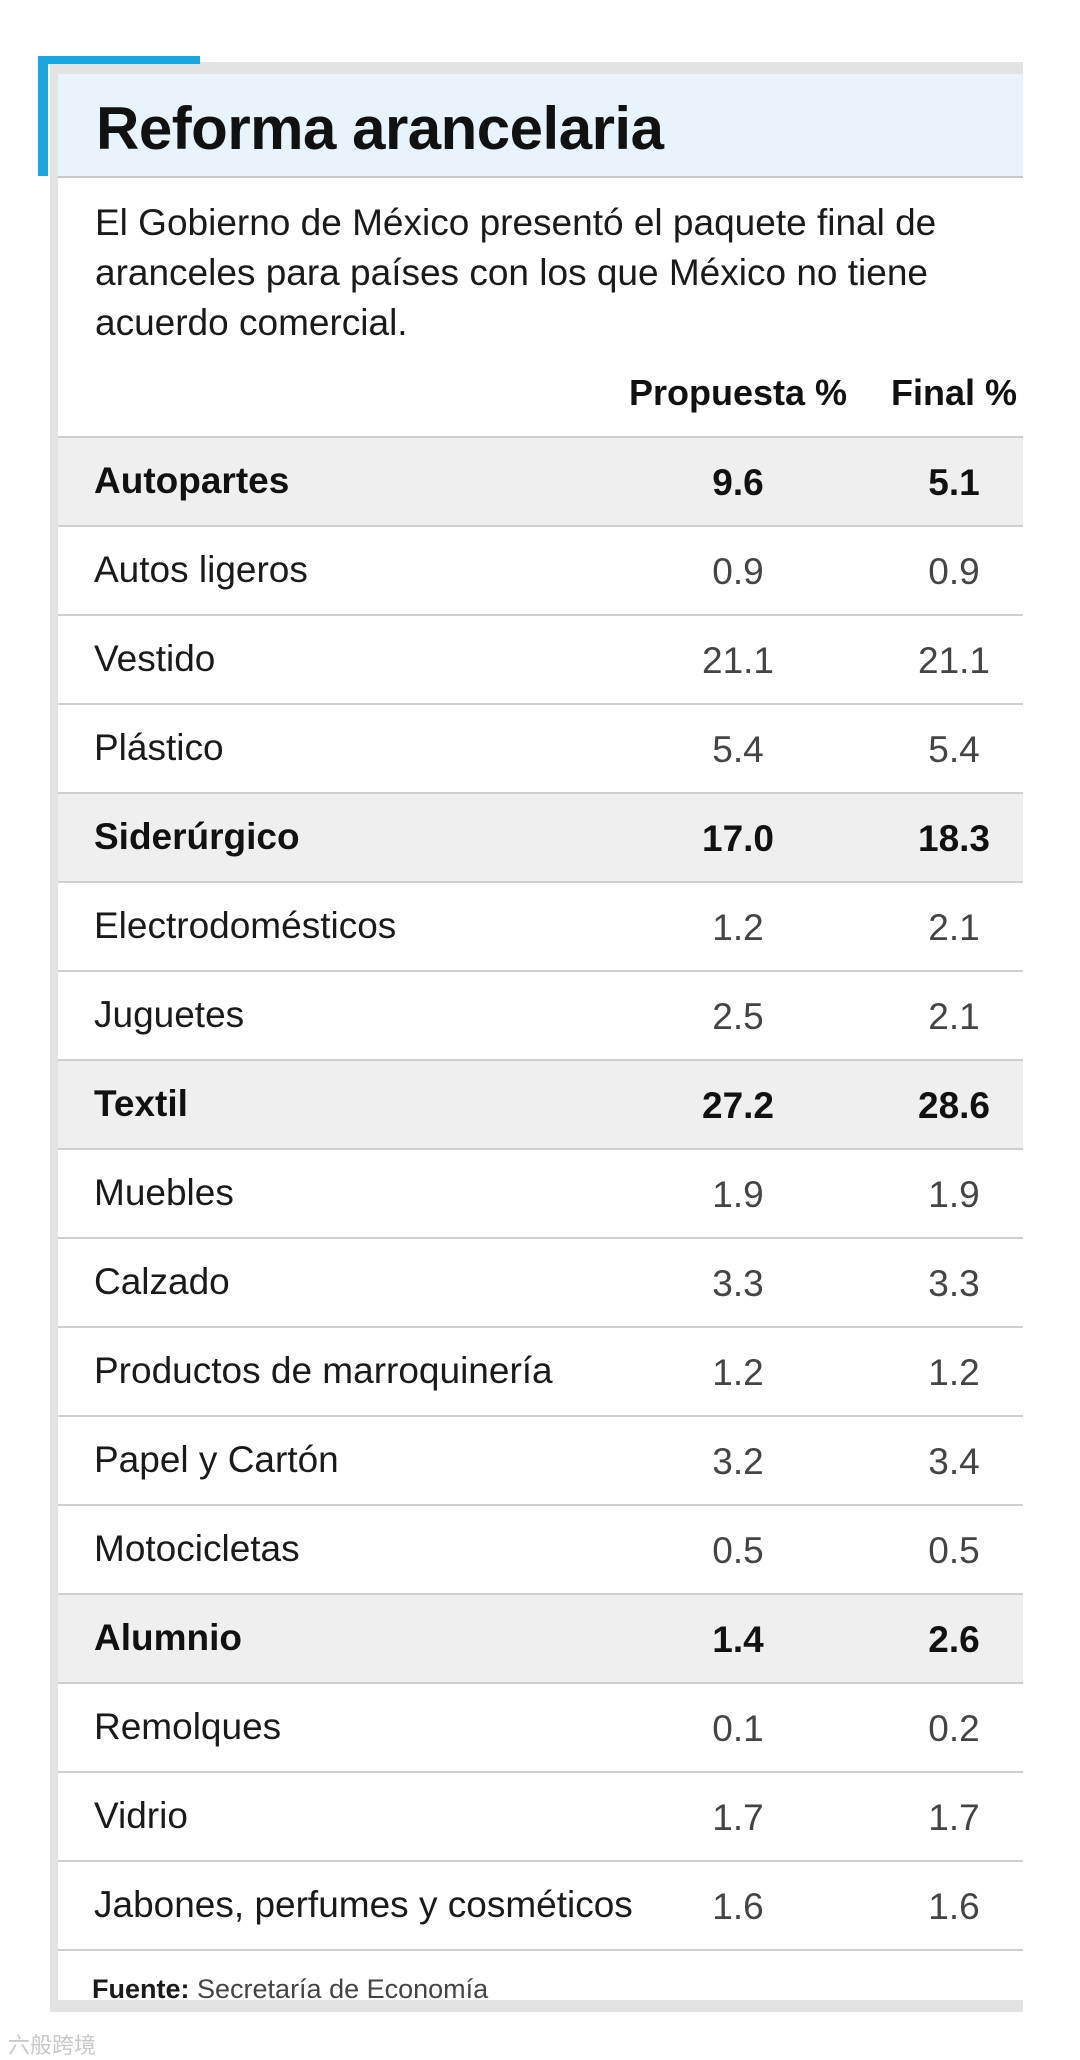  I want to click on table-row: Muebles 1.9 1.9, so click(540, 1194).